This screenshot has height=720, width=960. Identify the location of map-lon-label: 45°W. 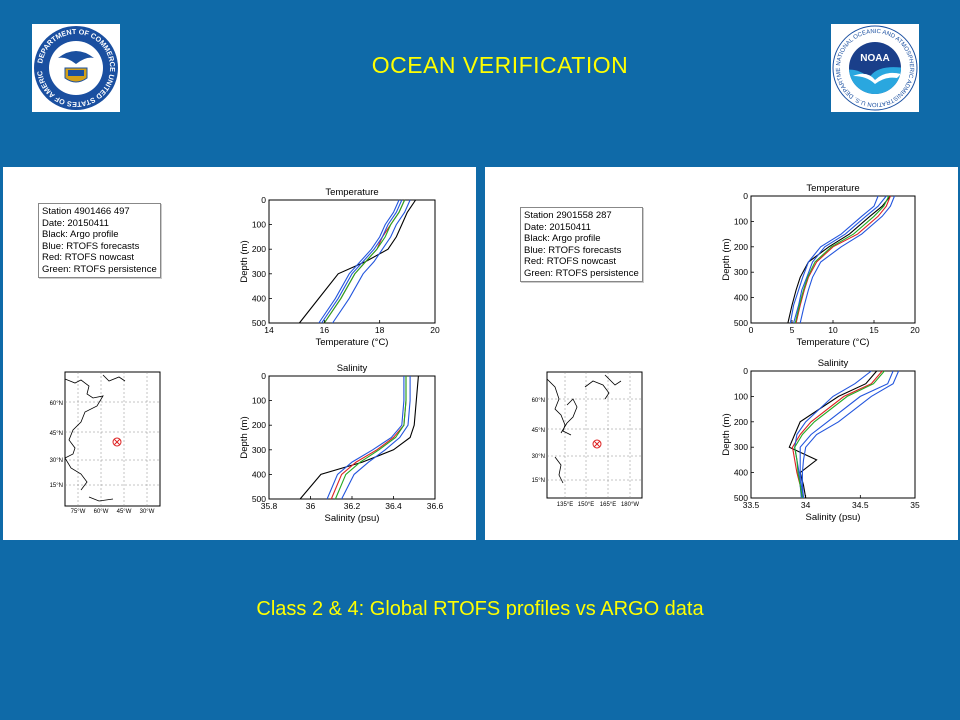
(124, 512).